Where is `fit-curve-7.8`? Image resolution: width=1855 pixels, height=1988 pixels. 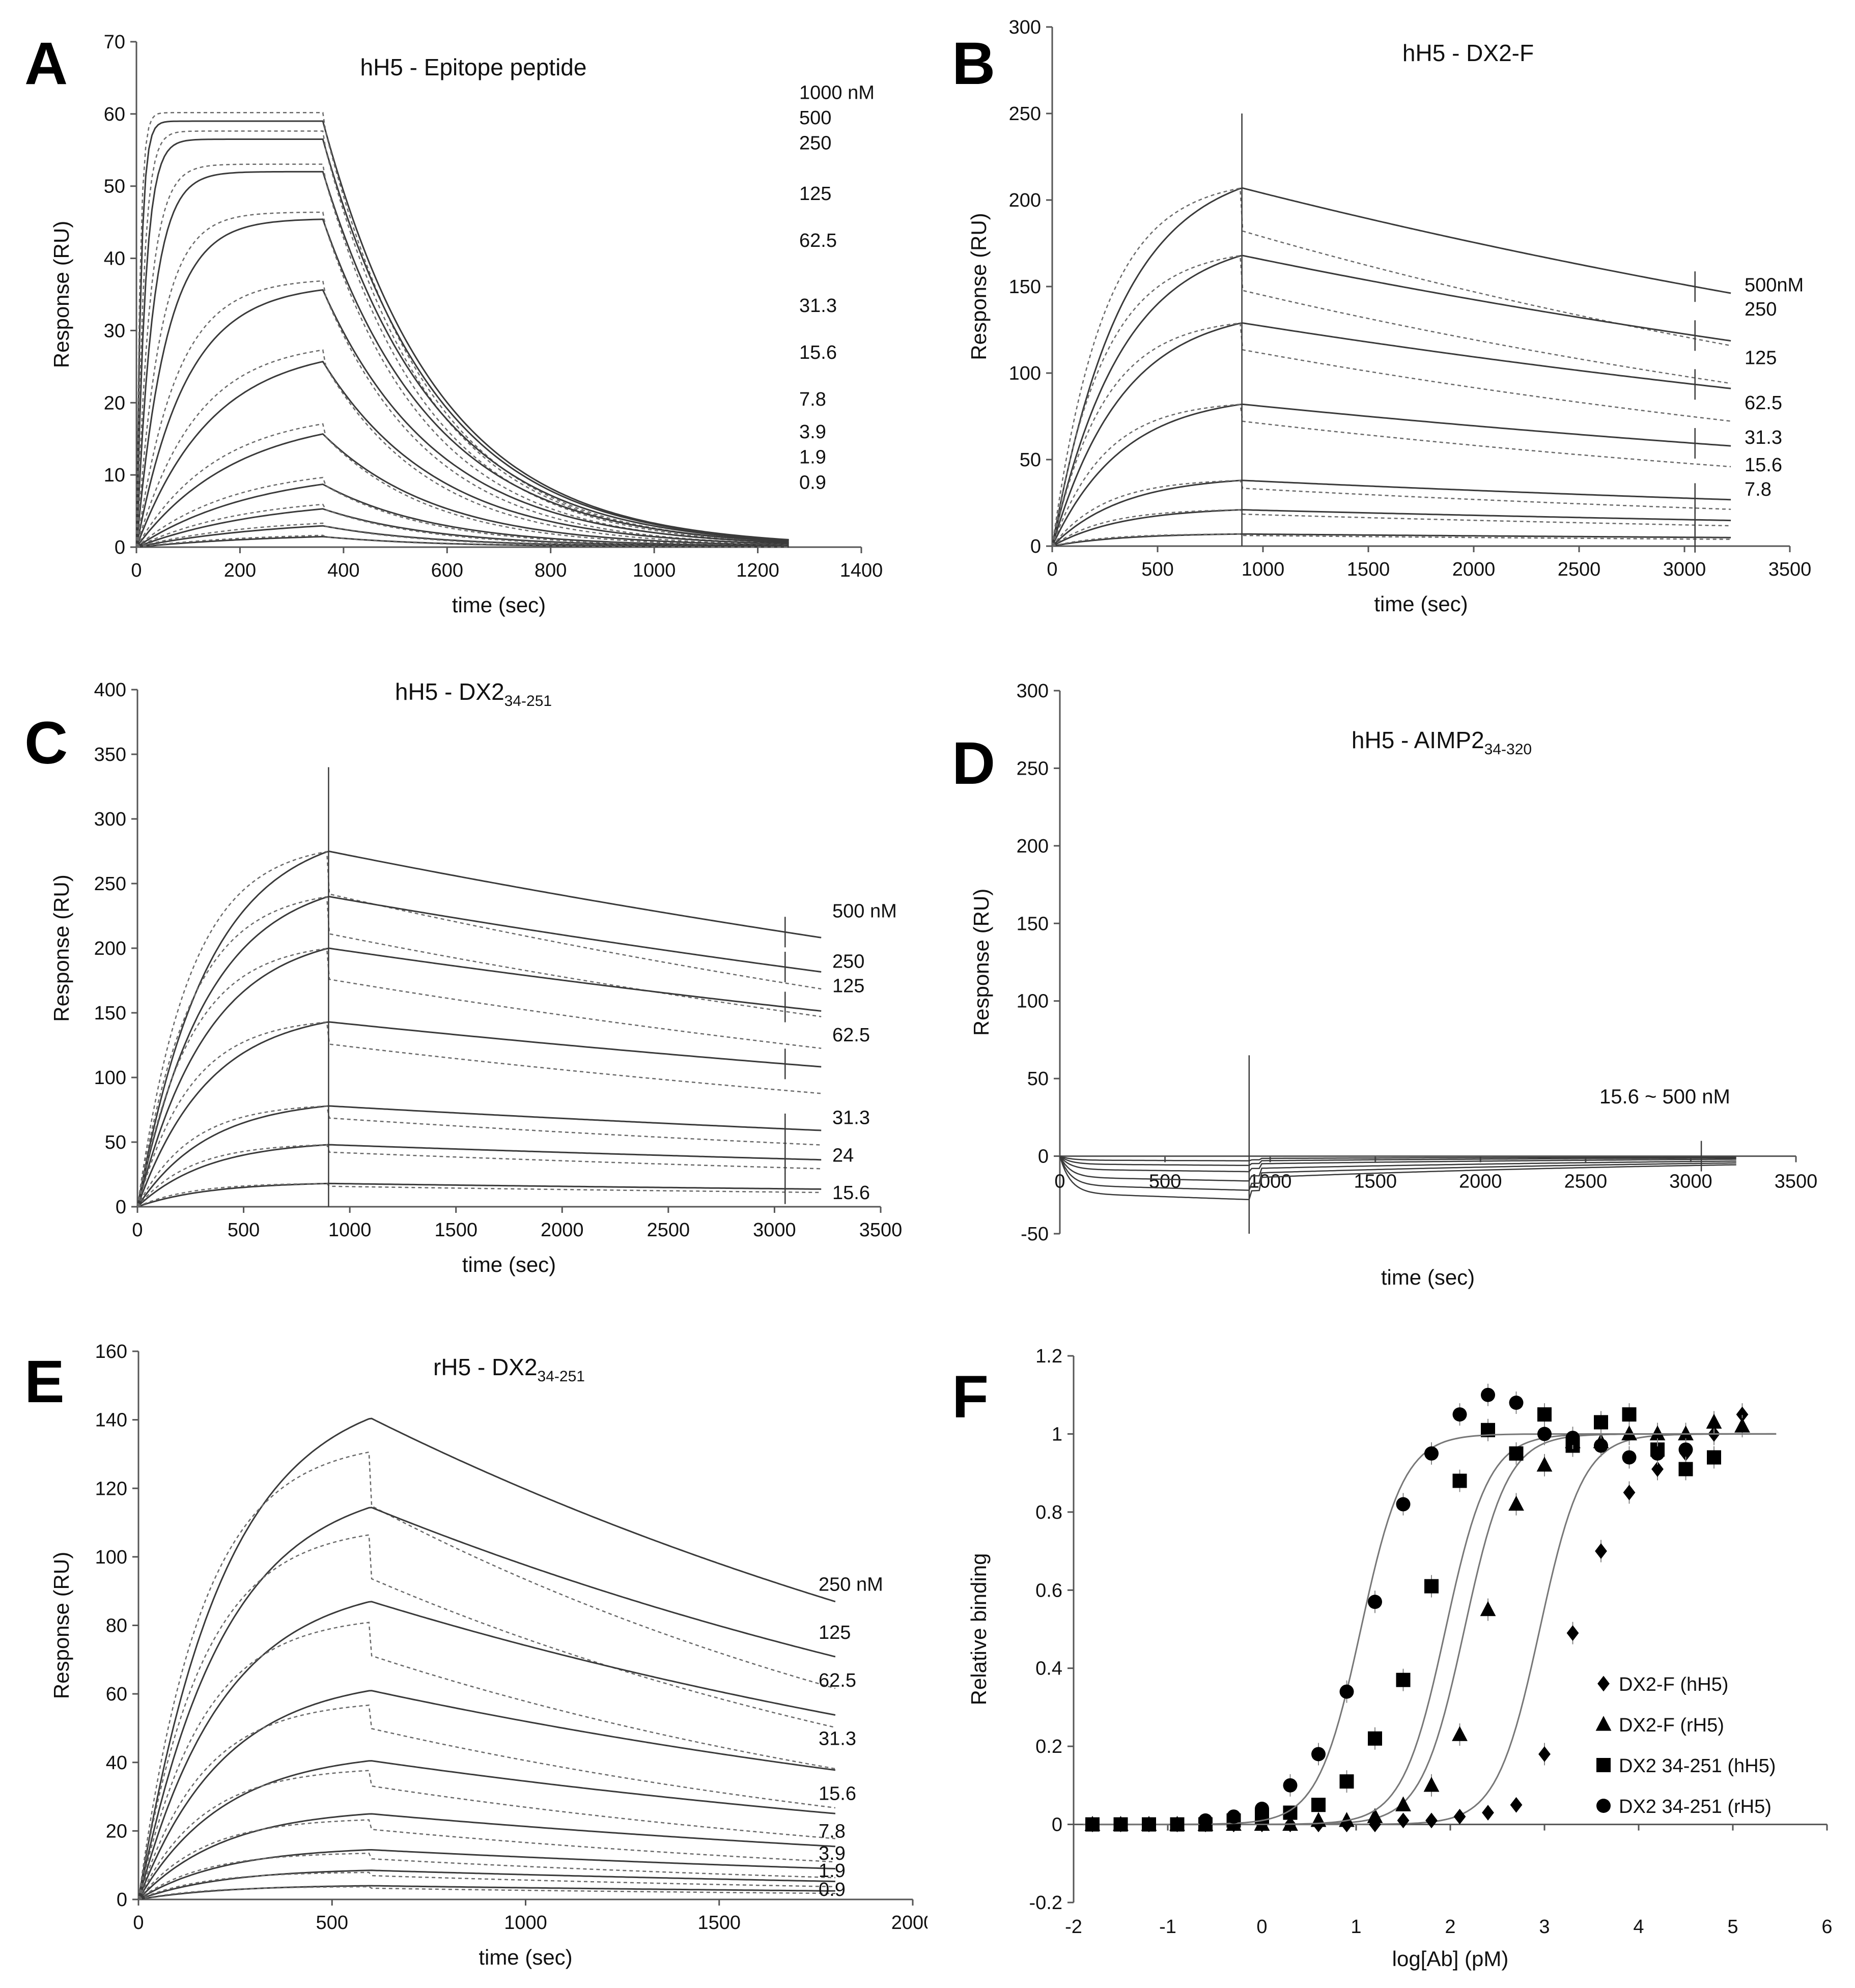
fit-curve-7.8 is located at coordinates (486, 1857).